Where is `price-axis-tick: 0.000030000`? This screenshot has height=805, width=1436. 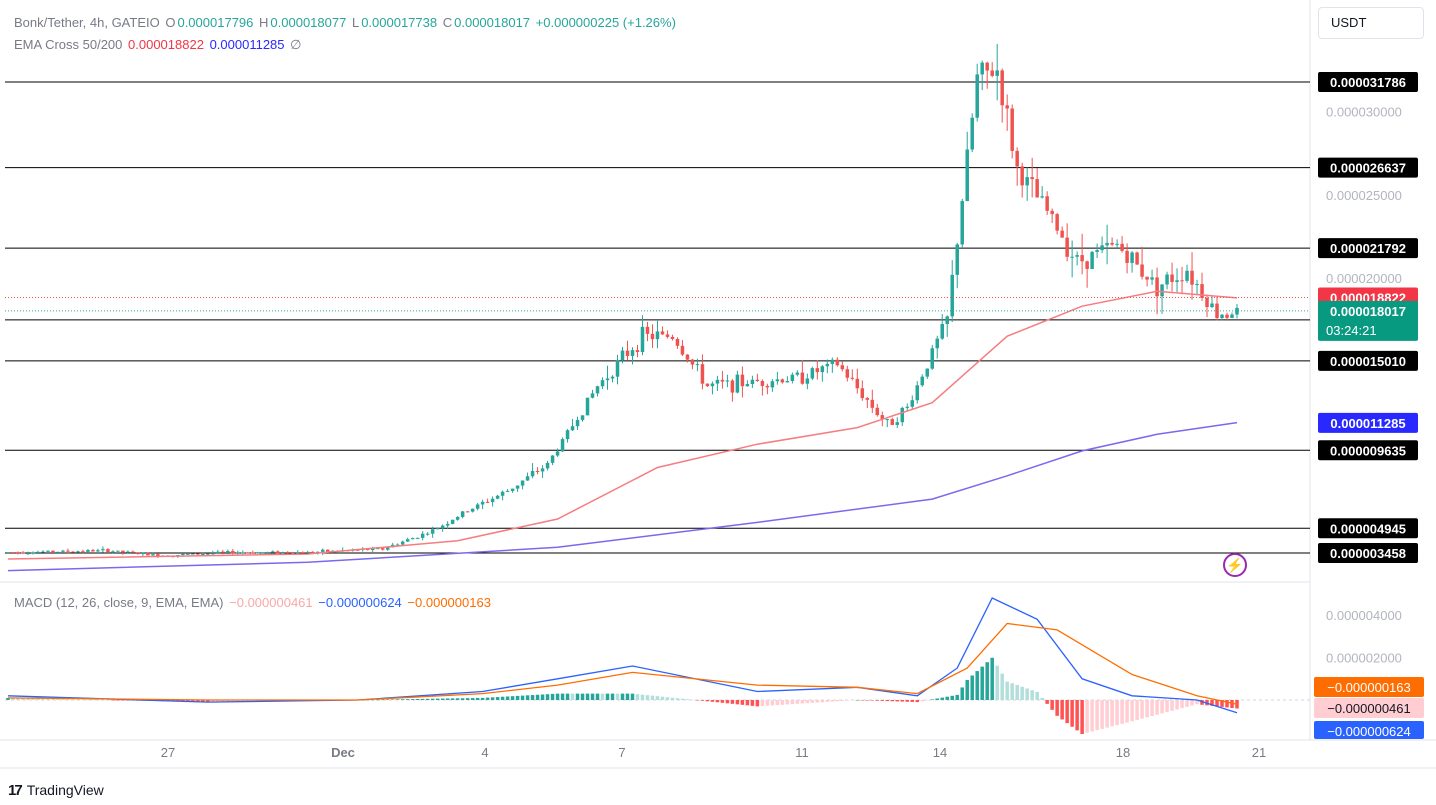 price-axis-tick: 0.000030000 is located at coordinates (1364, 112).